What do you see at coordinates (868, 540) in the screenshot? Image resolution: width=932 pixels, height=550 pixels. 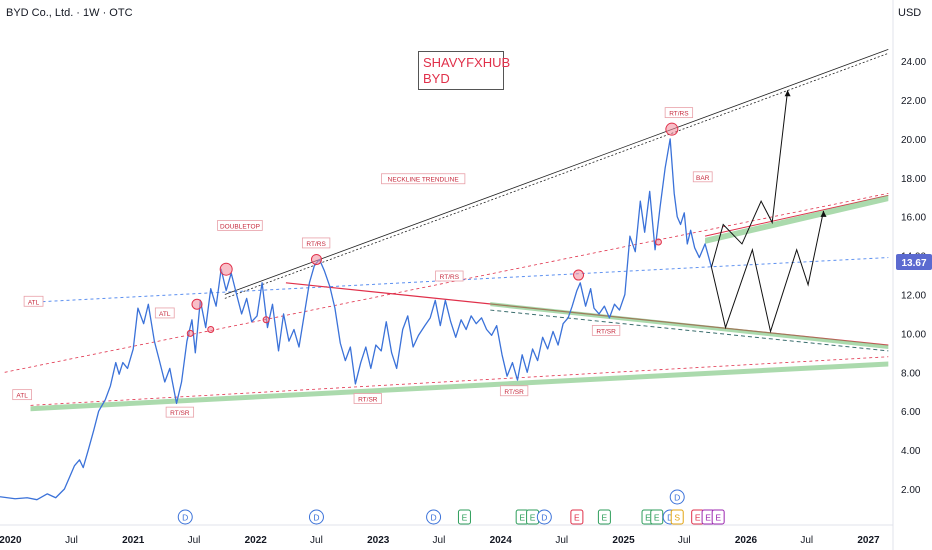 I see `x-tick-label: 2027` at bounding box center [868, 540].